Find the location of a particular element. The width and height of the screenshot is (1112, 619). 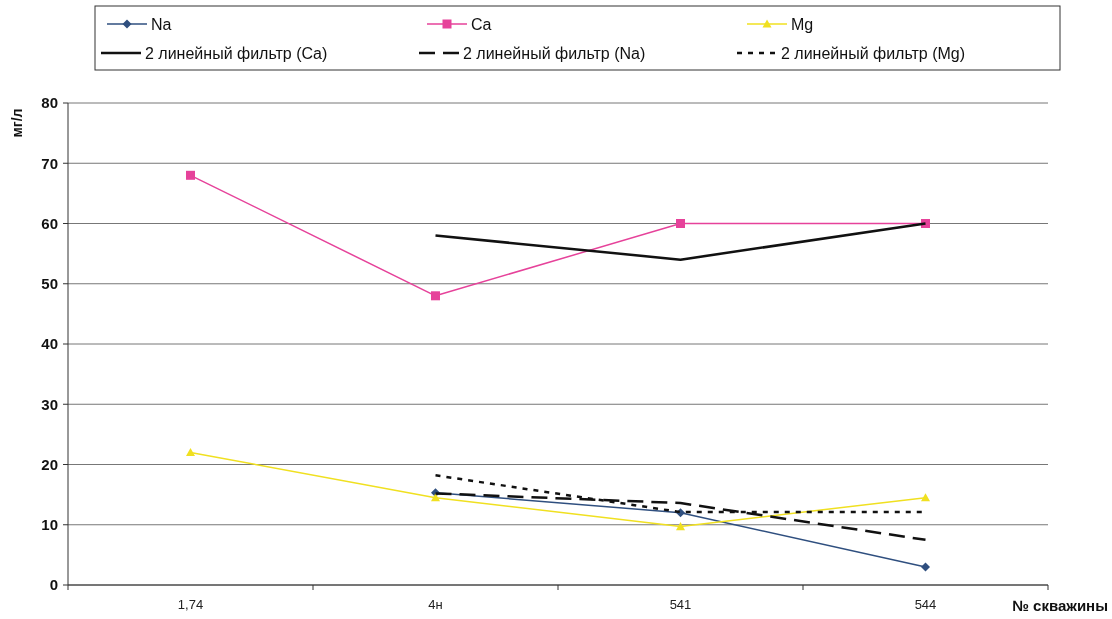

legend-label: Ca is located at coordinates (481, 24).